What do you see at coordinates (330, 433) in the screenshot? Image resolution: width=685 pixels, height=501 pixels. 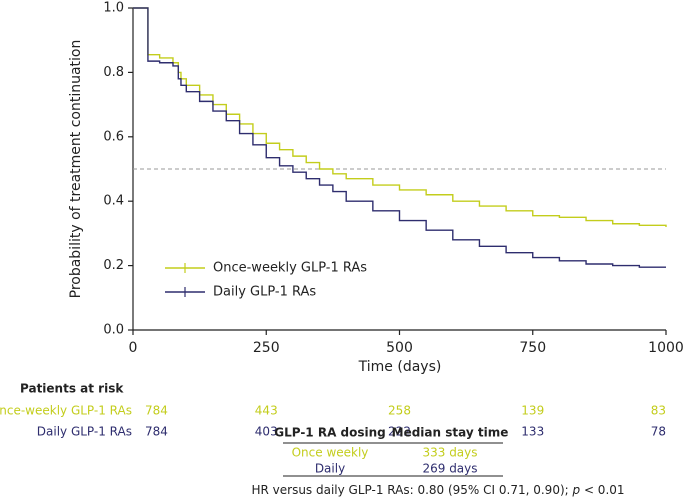 I see `median-header: GLP-1 RA dosing` at bounding box center [330, 433].